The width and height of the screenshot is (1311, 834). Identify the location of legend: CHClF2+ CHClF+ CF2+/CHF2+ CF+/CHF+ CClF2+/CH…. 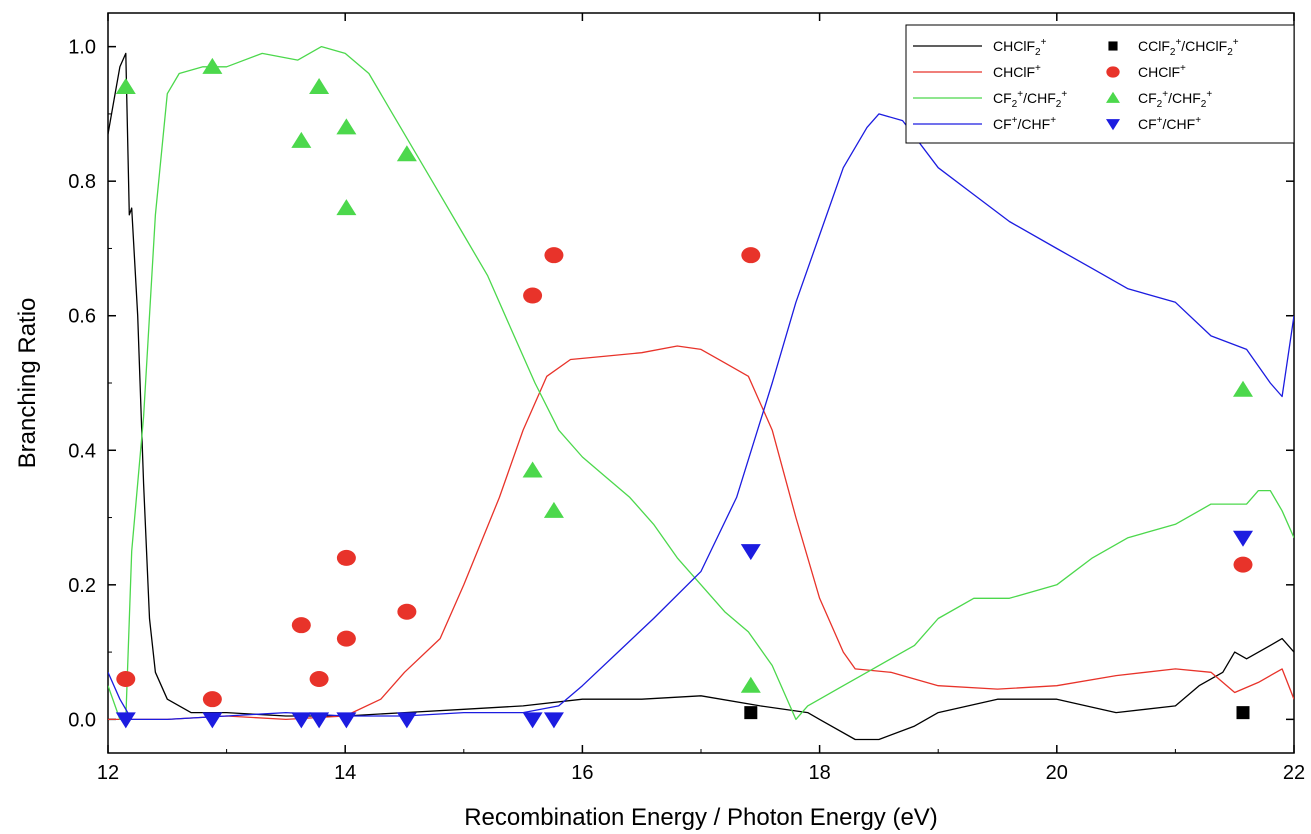
(1100, 84).